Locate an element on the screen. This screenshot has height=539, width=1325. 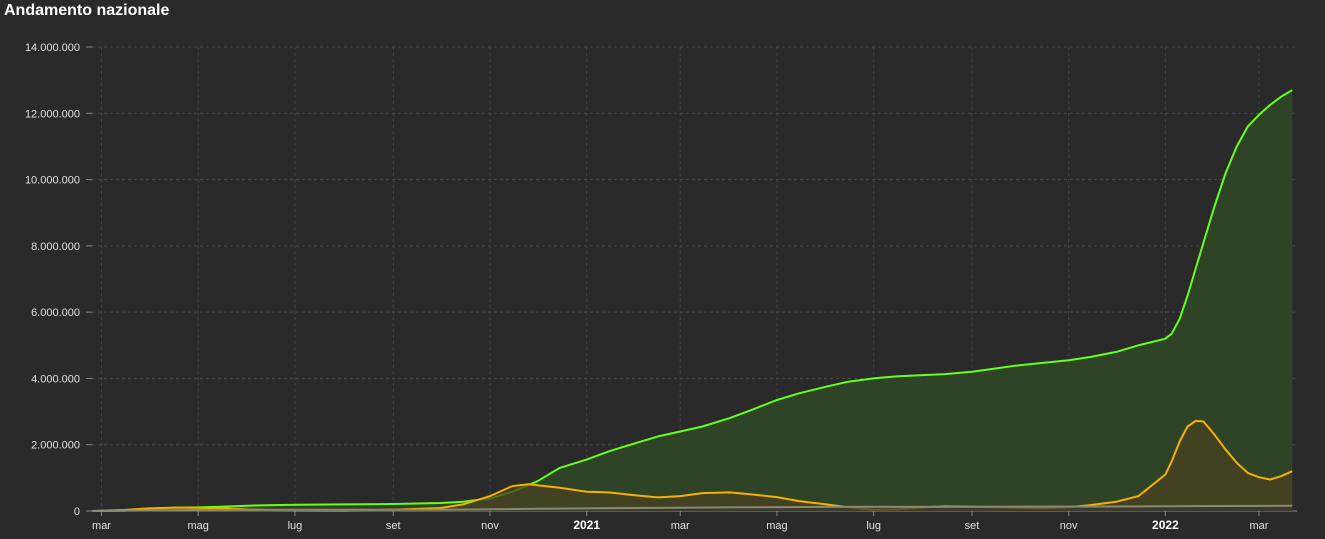
y-tick-label: 2.000.000 is located at coordinates (55, 446).